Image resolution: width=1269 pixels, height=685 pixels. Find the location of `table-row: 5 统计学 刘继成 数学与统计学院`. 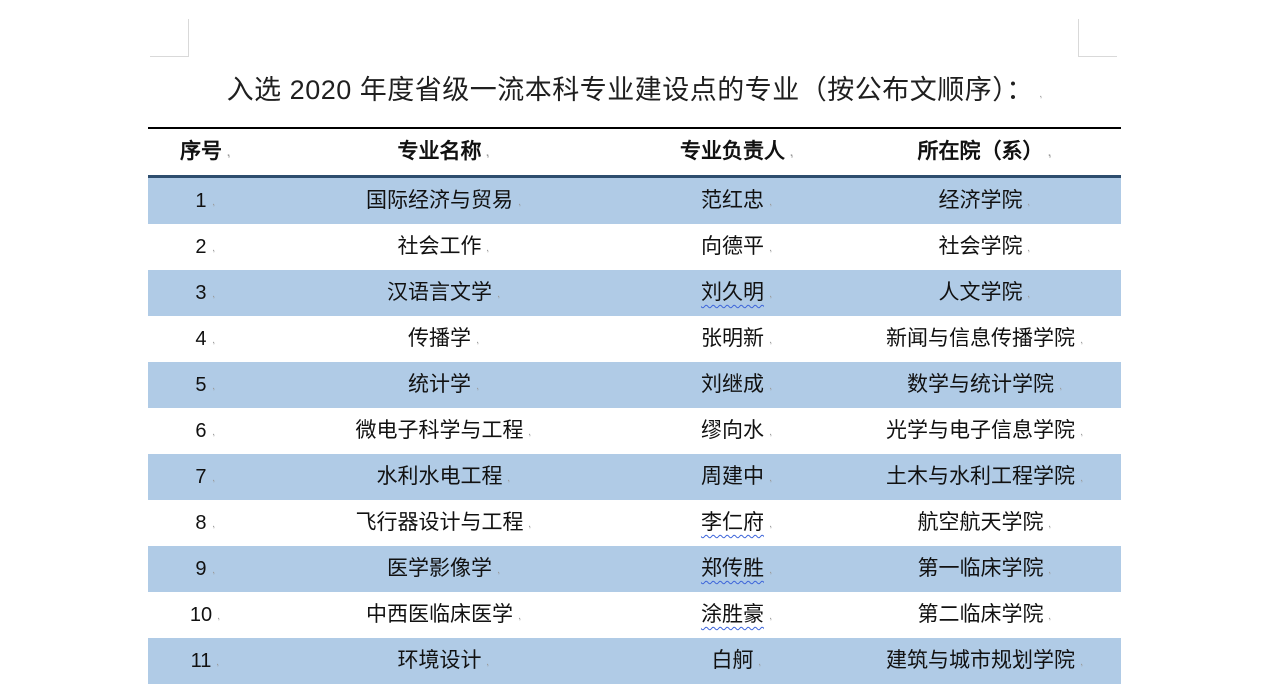

table-row: 5 统计学 刘继成 数学与统计学院 is located at coordinates (634, 385).